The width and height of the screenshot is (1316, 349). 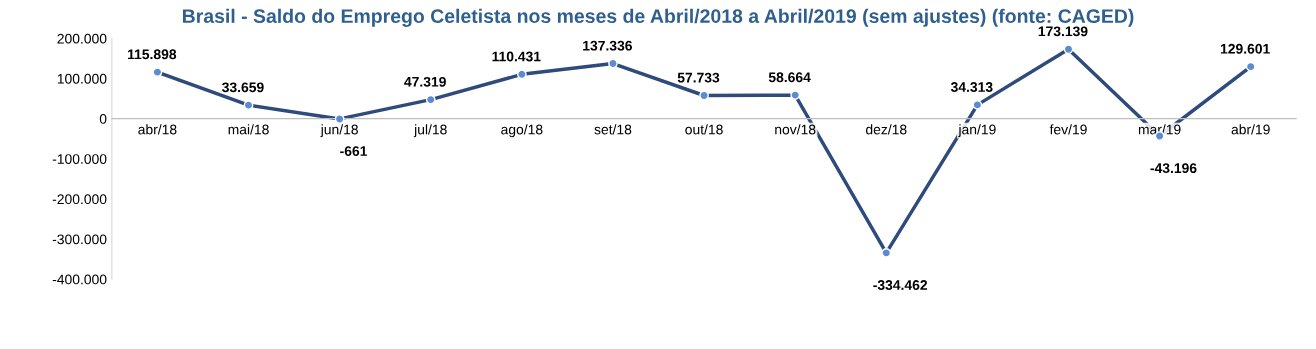 What do you see at coordinates (354, 151) in the screenshot?
I see `data-label: -661` at bounding box center [354, 151].